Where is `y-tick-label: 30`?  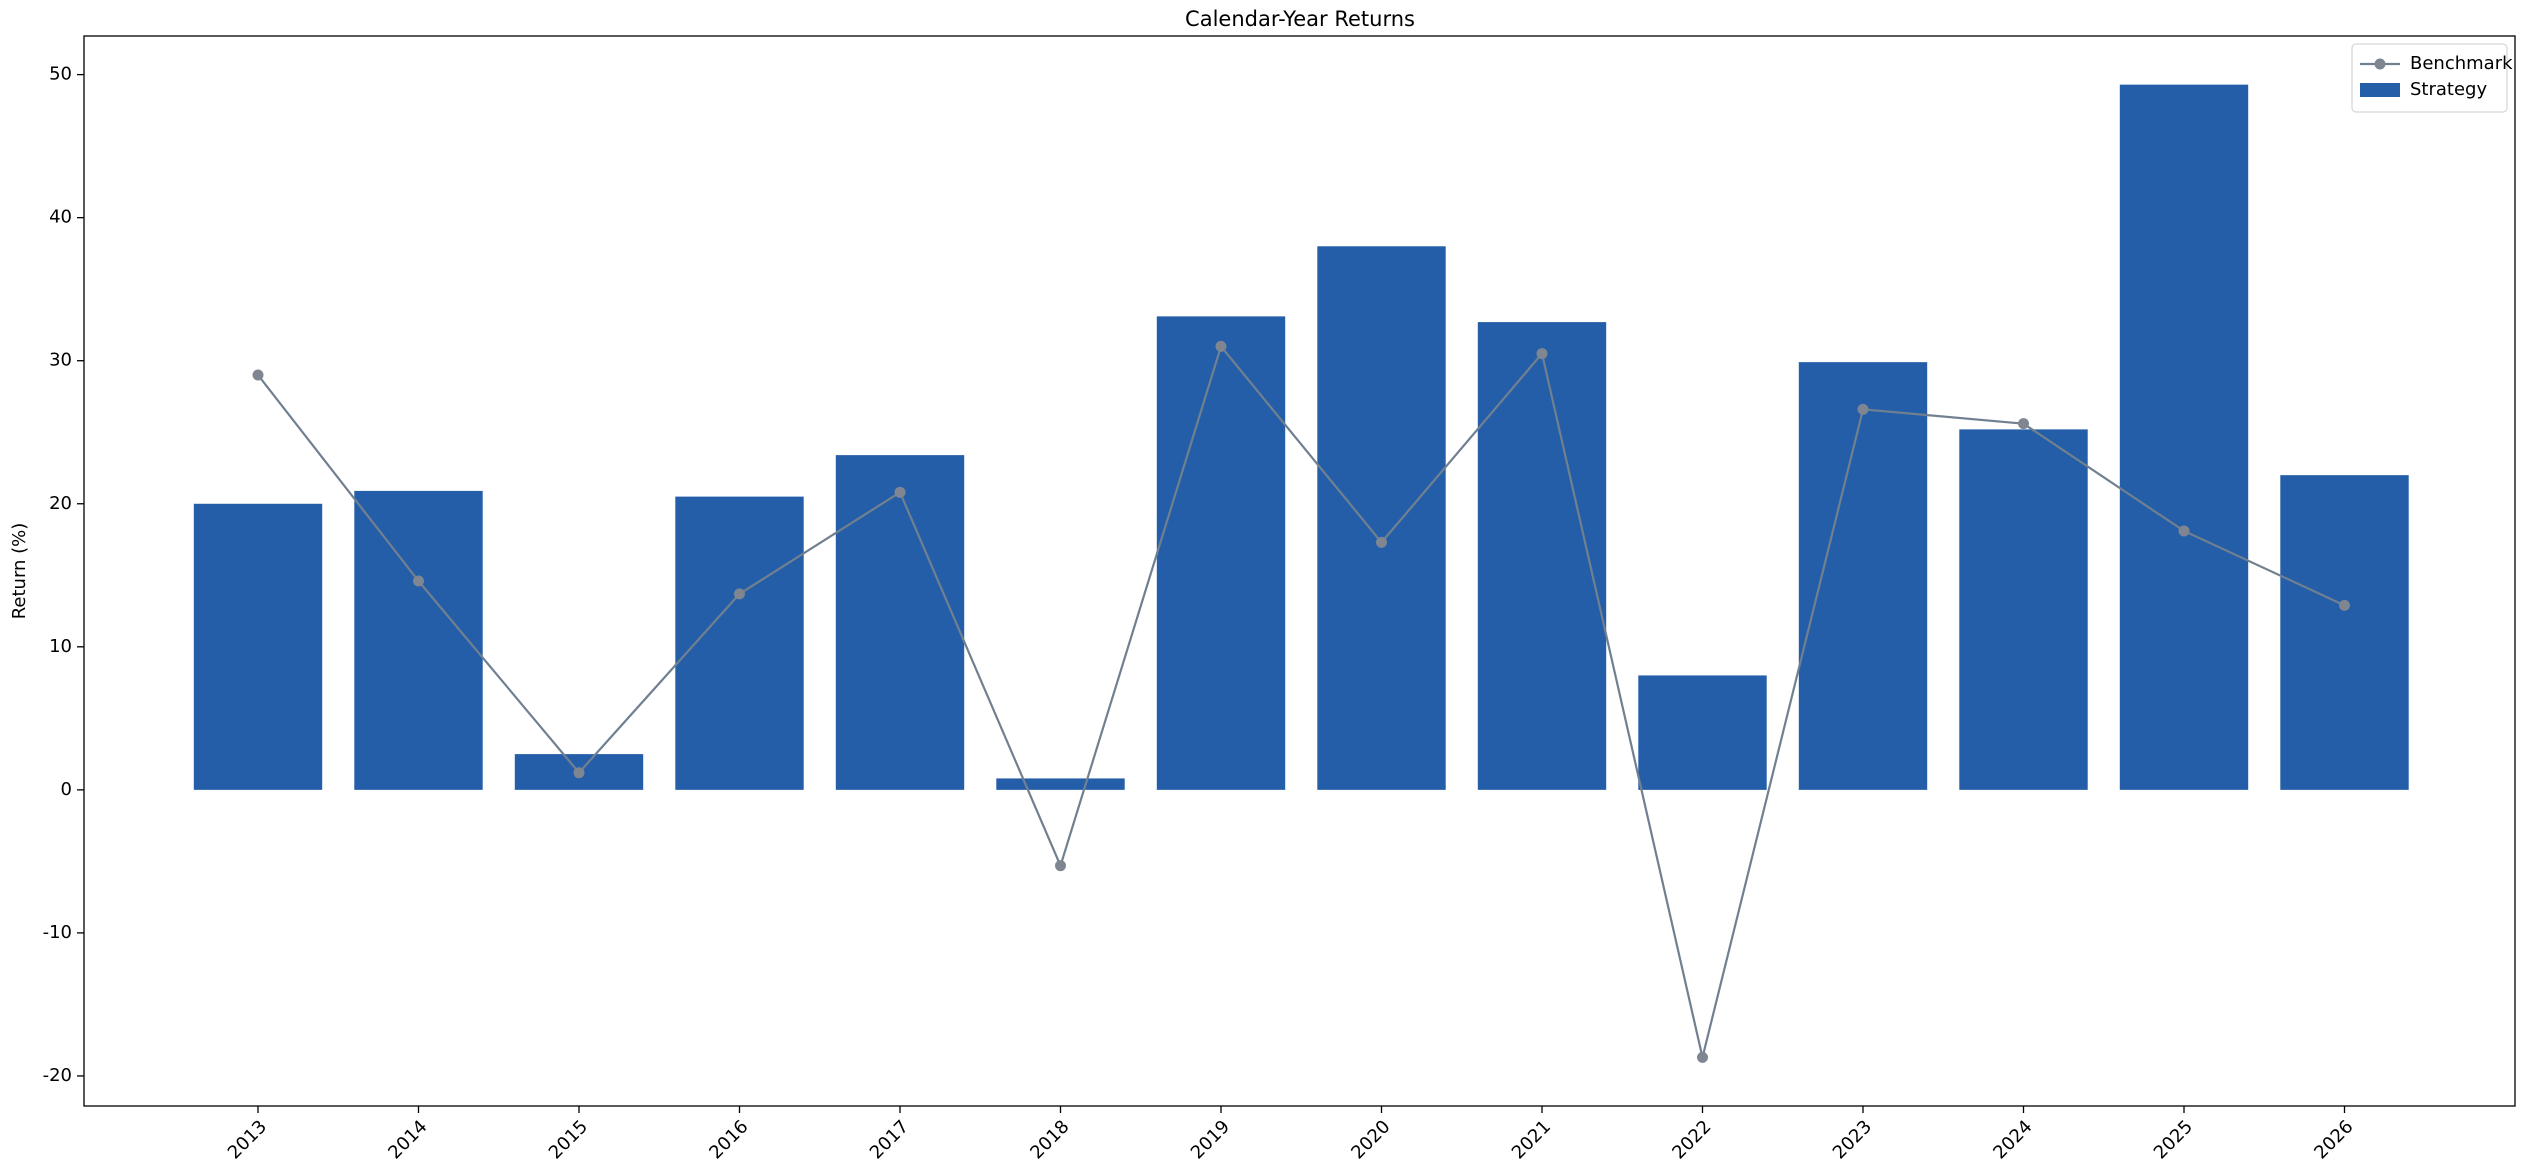
y-tick-label: 30 is located at coordinates (60, 360).